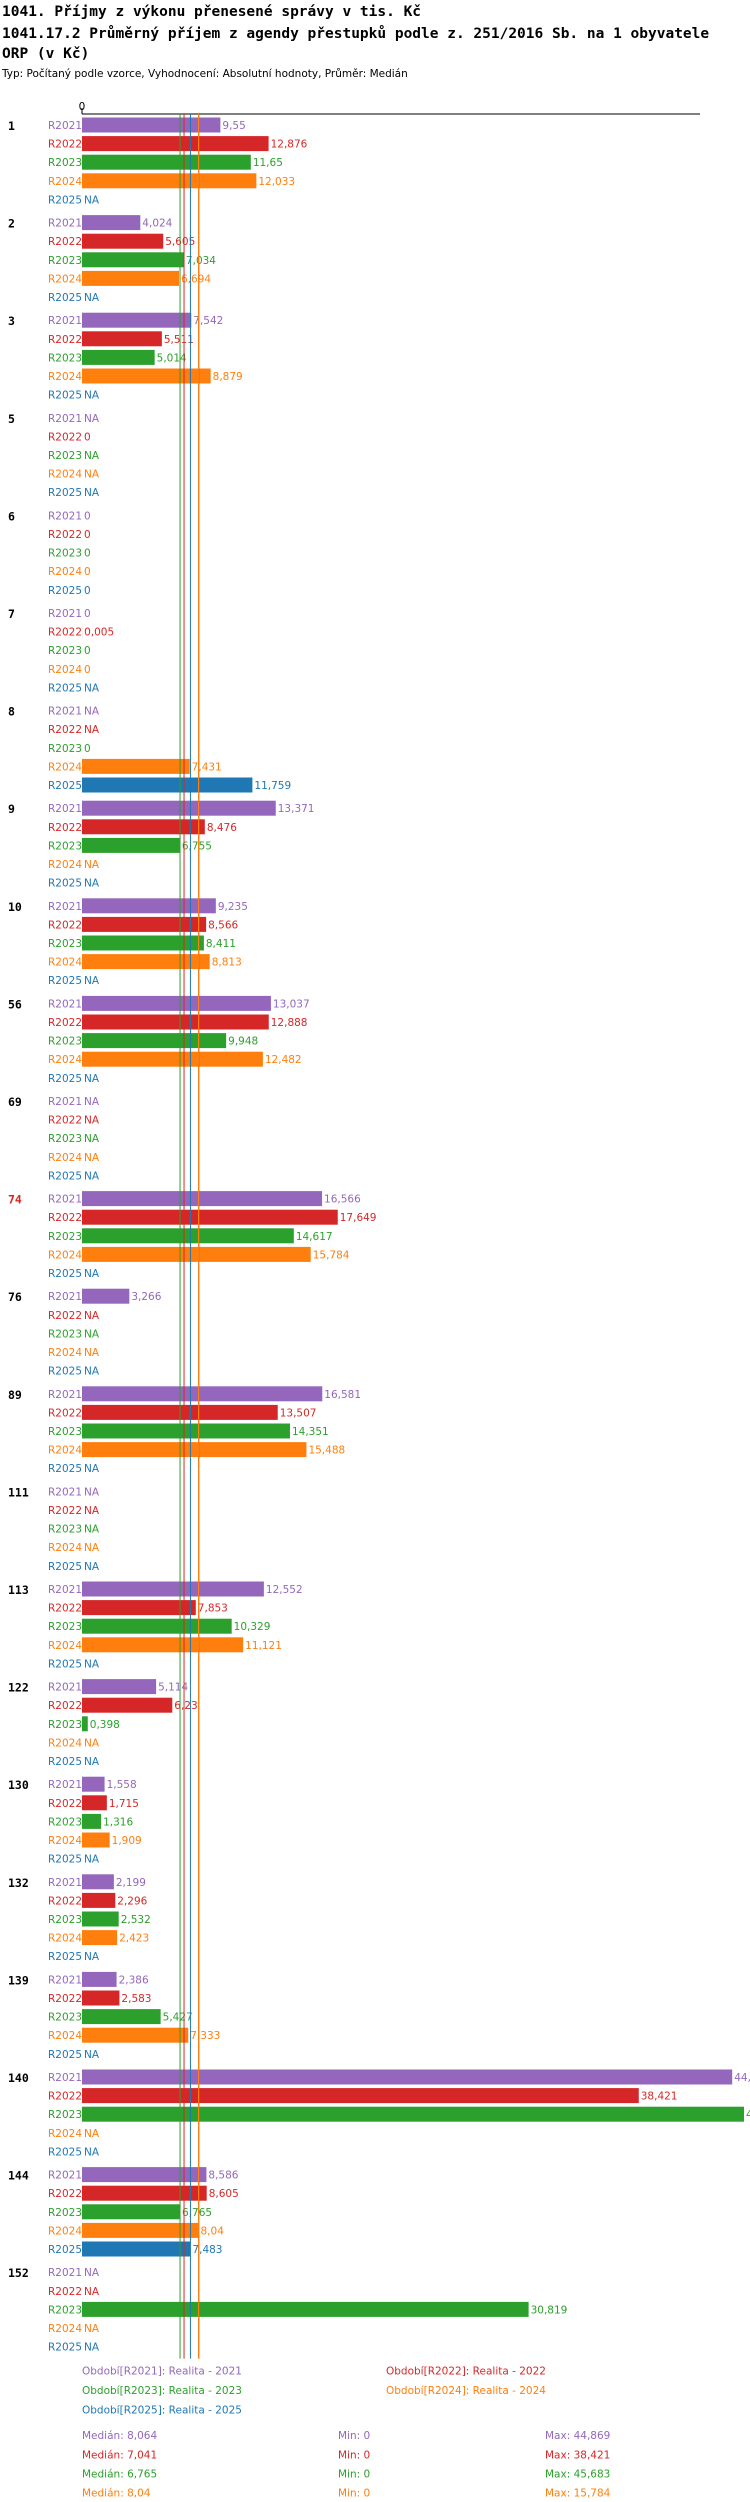 This screenshot has width=750, height=2502. What do you see at coordinates (342, 1200) in the screenshot?
I see `value-label: 16,566` at bounding box center [342, 1200].